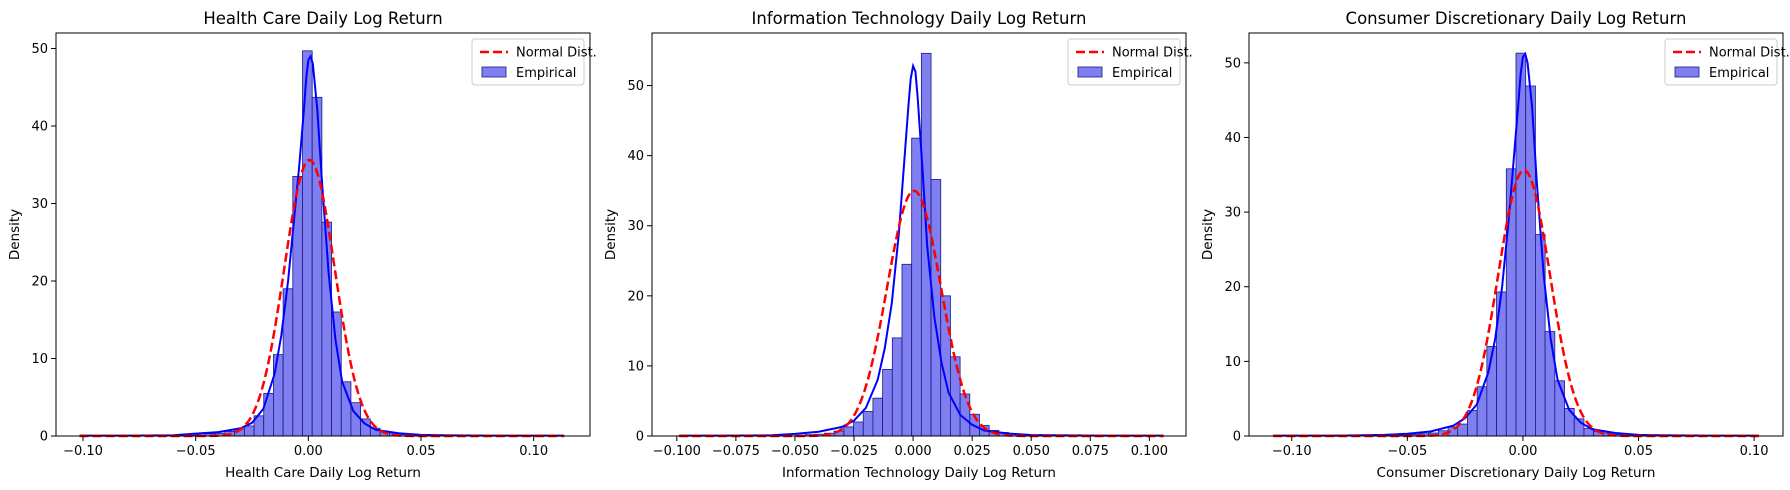  I want to click on x-axis-label: Information Technology Daily Log Return, so click(919, 473).